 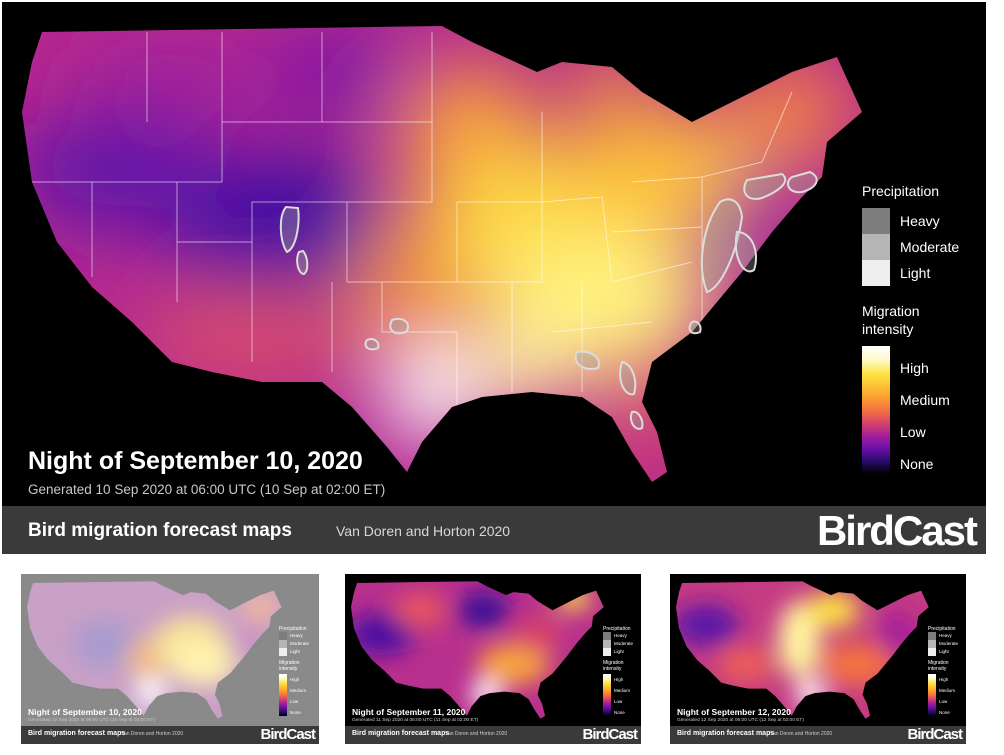 I want to click on migration-scale: High Medium Low None, so click(x=922, y=416).